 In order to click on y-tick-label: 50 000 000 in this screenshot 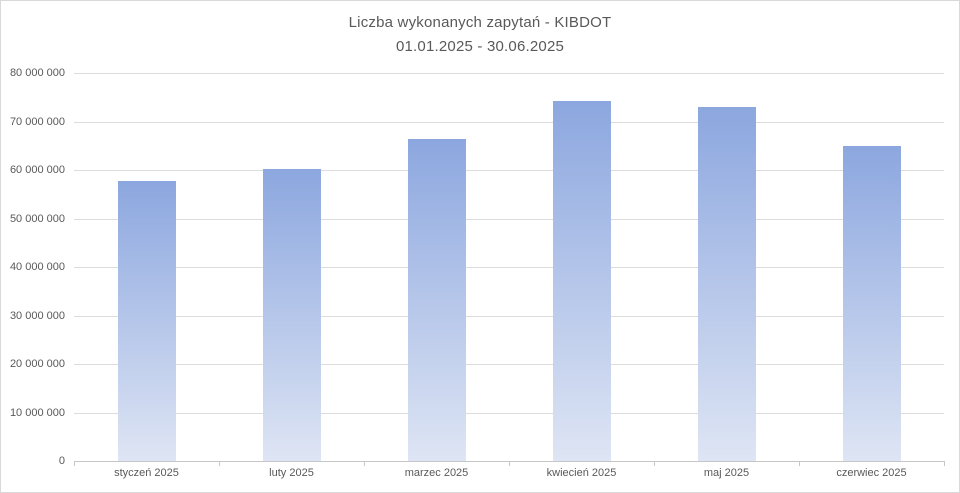, I will do `click(37, 218)`.